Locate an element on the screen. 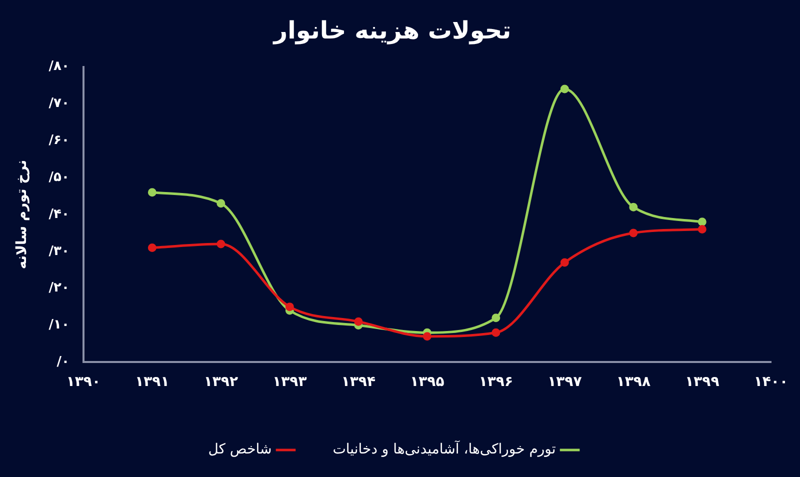 The height and width of the screenshot is (477, 800). x-tick-label: ۱۳۹۱ is located at coordinates (152, 382).